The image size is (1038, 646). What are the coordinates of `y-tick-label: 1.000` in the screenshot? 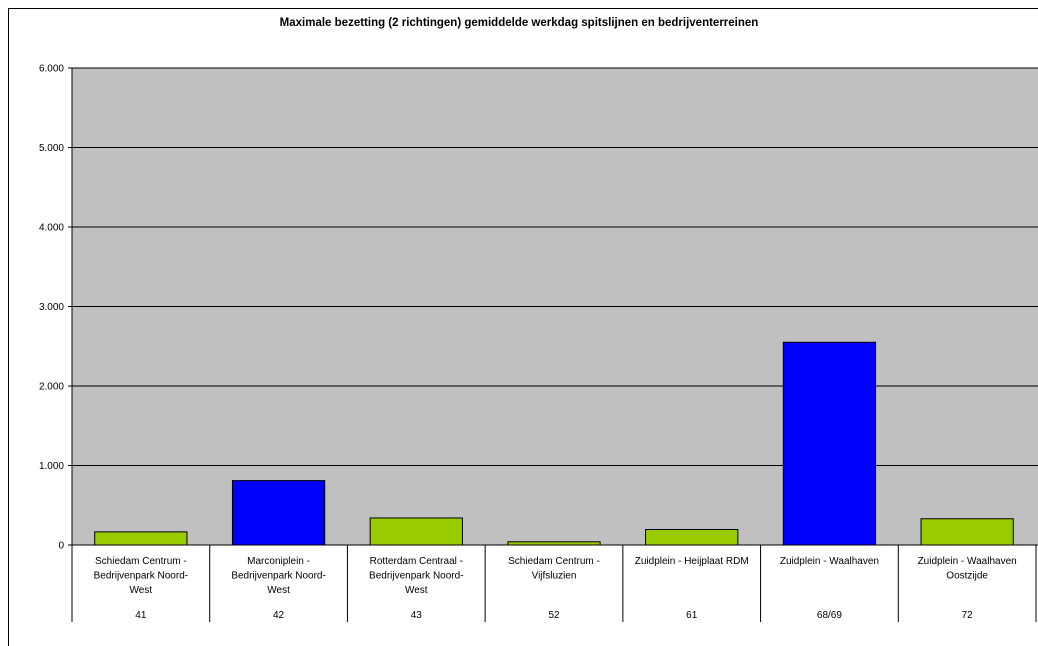 It's located at (51, 466).